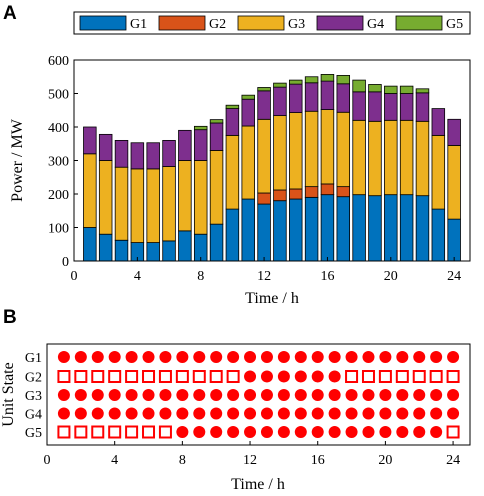  What do you see at coordinates (318, 460) in the screenshot?
I see `x-tick-label-b: 16` at bounding box center [318, 460].